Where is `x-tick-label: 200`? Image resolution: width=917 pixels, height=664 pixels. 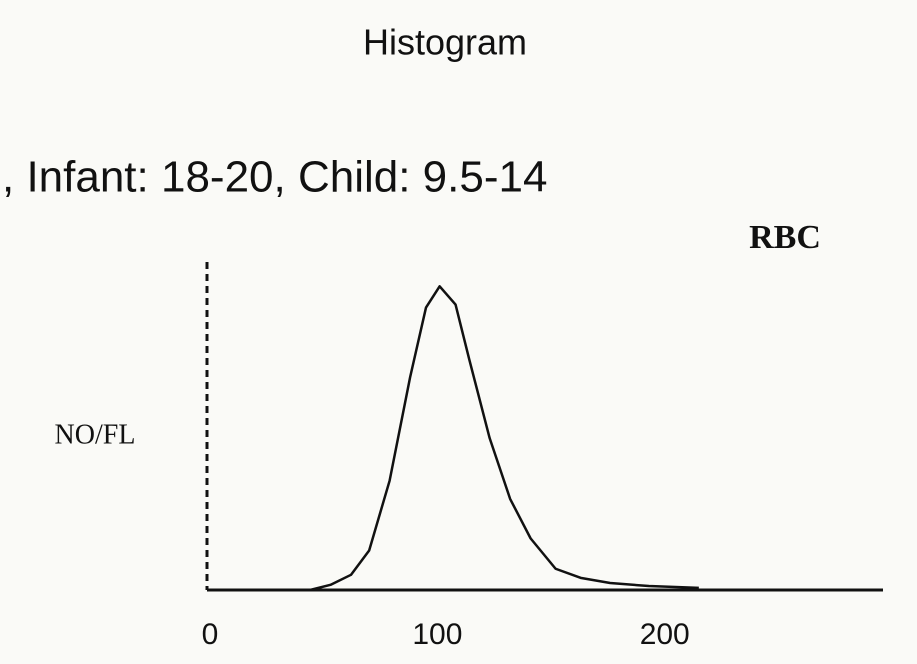 x-tick-label: 200 is located at coordinates (665, 634).